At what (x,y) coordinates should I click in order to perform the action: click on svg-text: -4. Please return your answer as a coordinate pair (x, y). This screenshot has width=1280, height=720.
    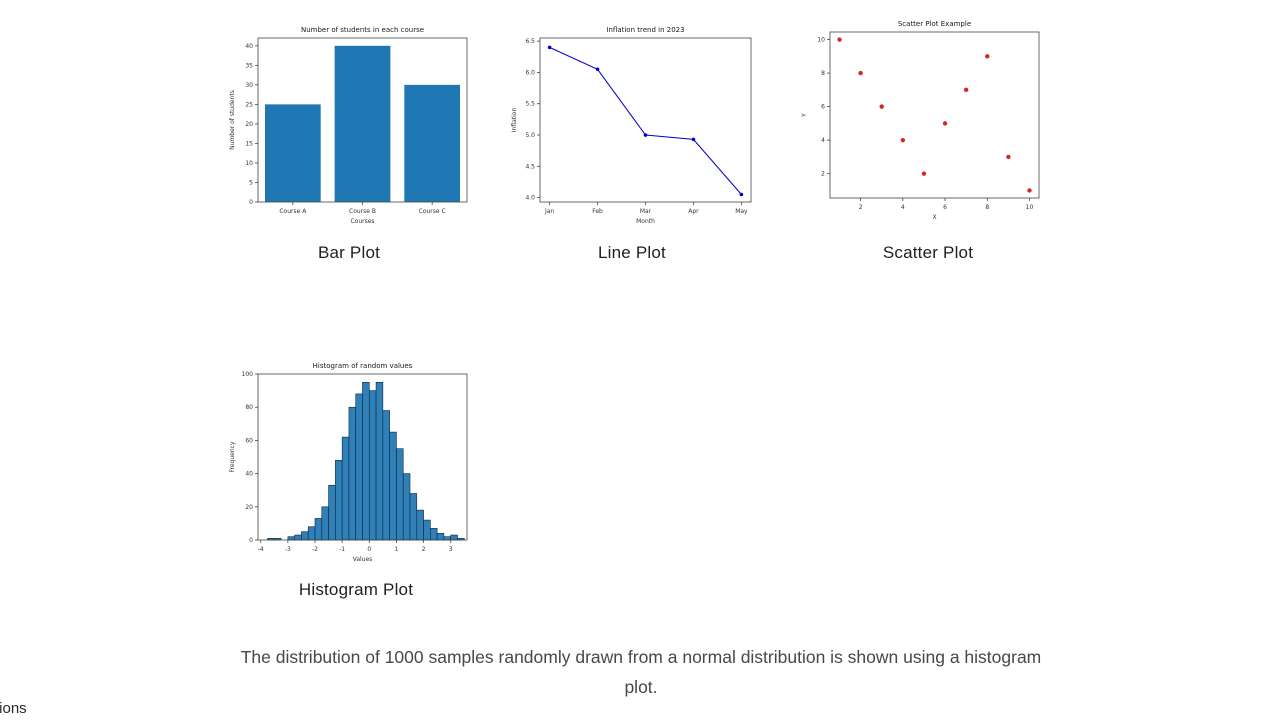
    Looking at the image, I should click on (261, 549).